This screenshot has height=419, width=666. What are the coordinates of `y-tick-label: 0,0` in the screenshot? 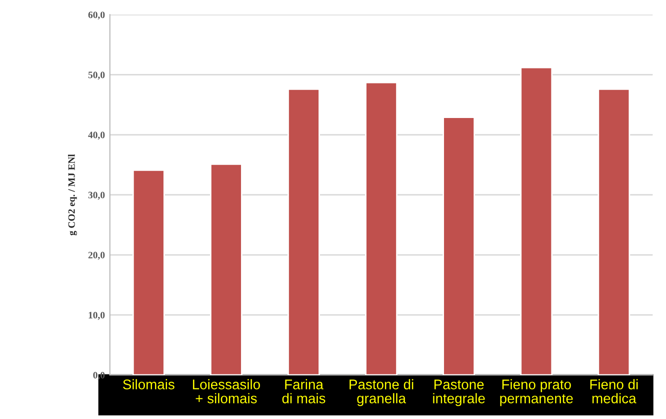 It's located at (99, 376).